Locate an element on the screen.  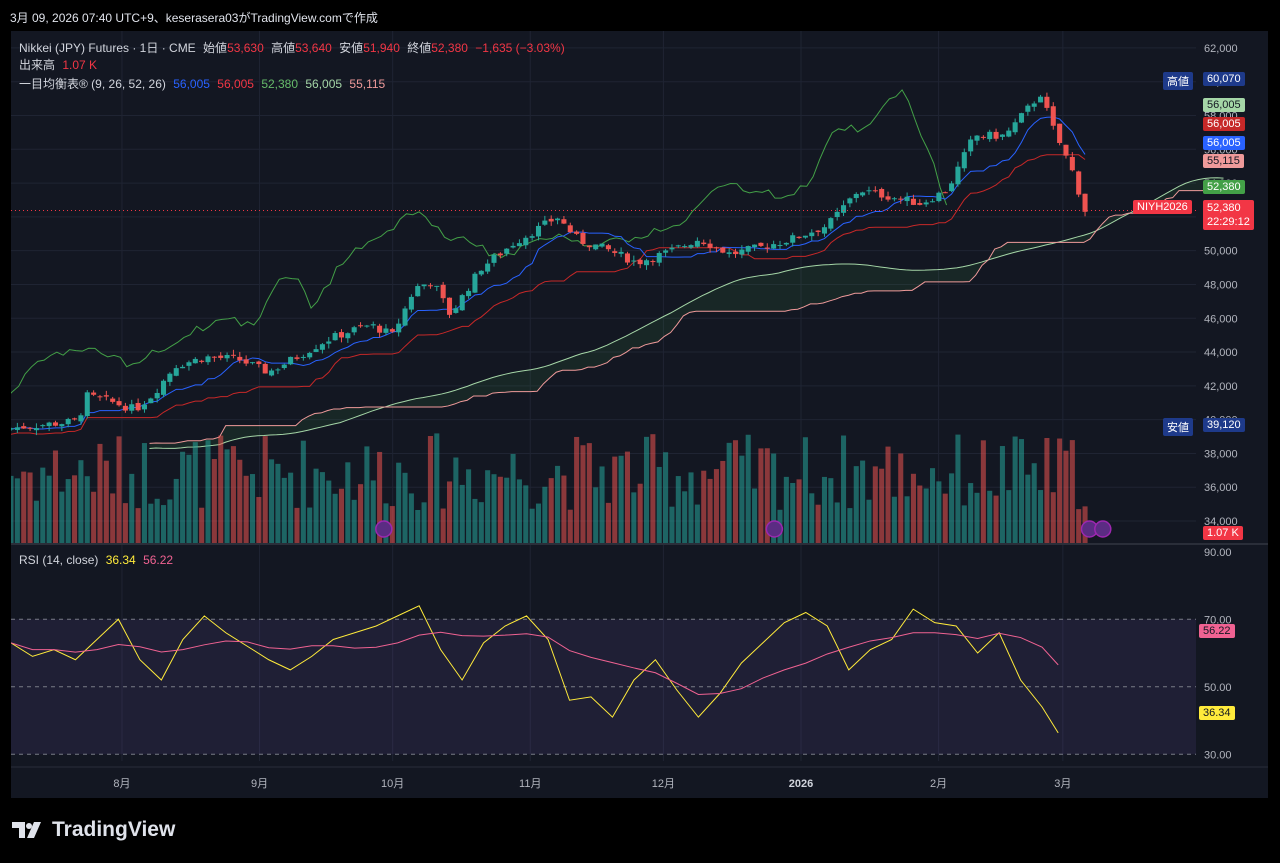
tag-senkou-a: 56,005 is located at coordinates (1224, 105).